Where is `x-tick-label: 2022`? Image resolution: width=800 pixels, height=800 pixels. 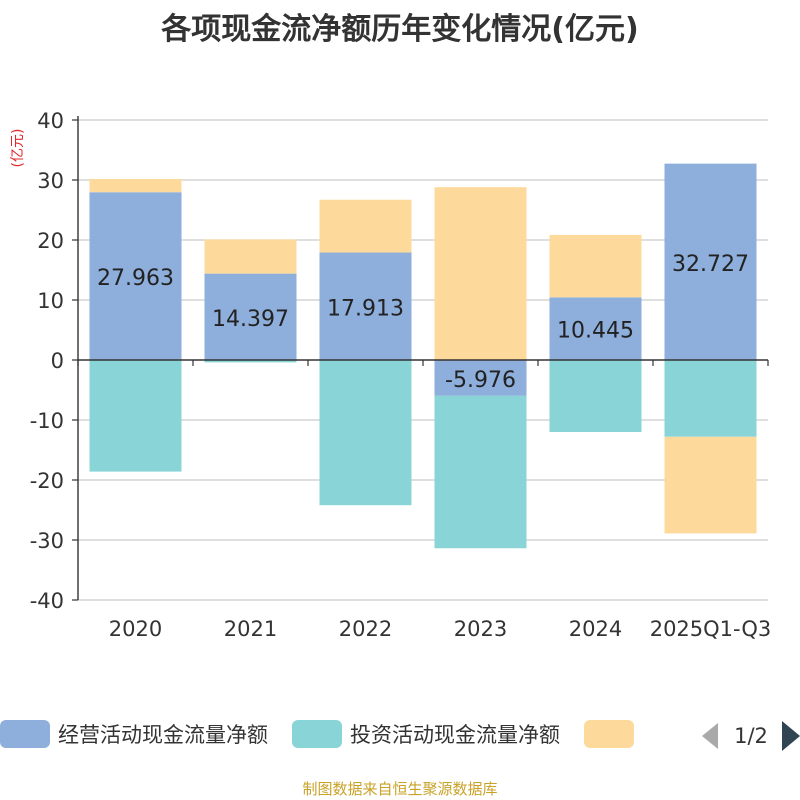
x-tick-label: 2022 is located at coordinates (365, 629).